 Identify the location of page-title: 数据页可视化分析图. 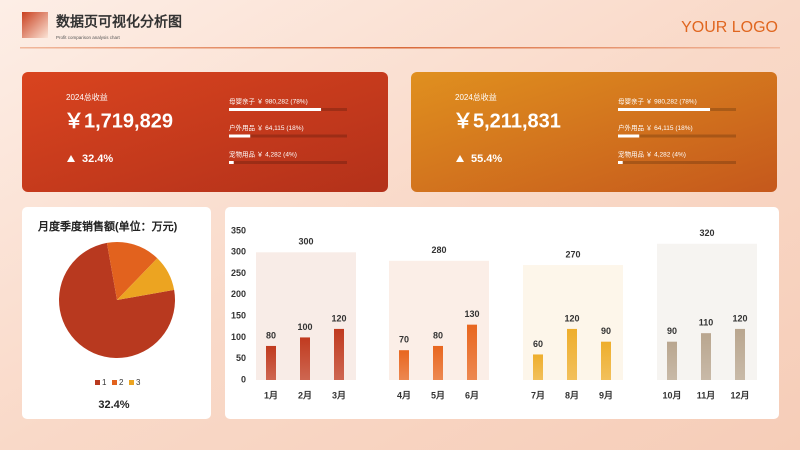
(119, 22).